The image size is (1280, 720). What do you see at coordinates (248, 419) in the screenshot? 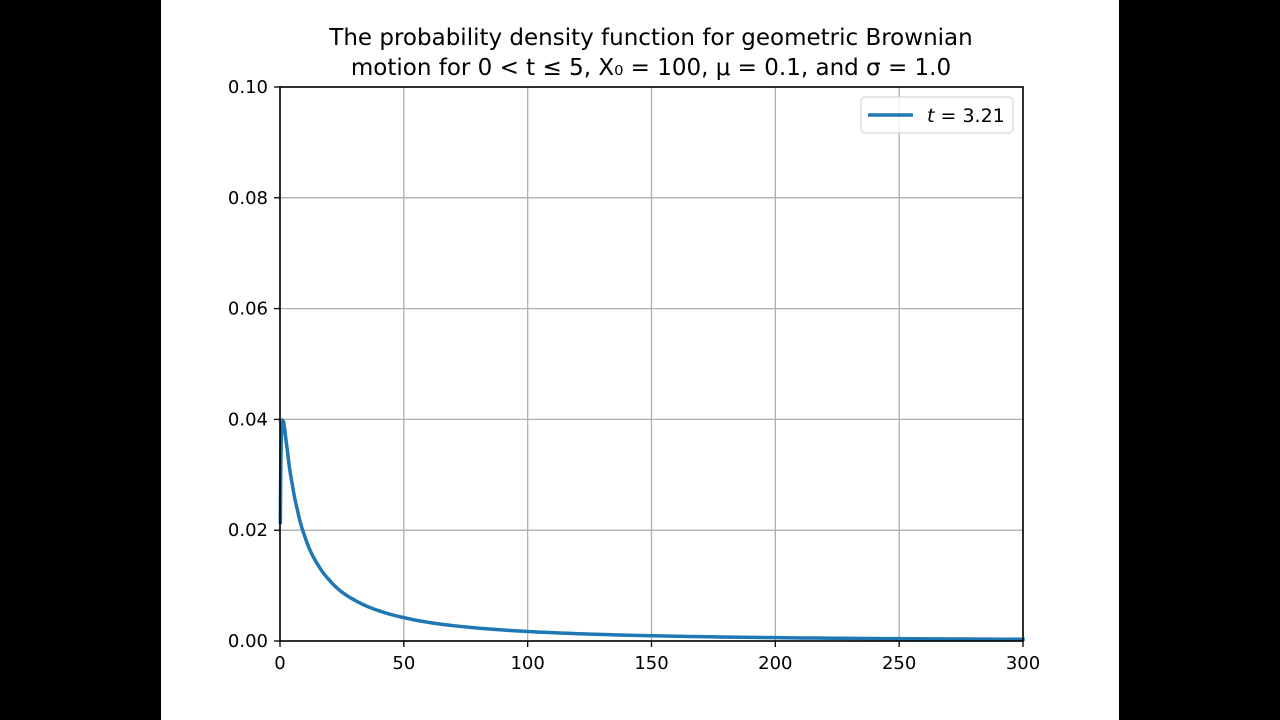
I see `y-tick-label: 0.04` at bounding box center [248, 419].